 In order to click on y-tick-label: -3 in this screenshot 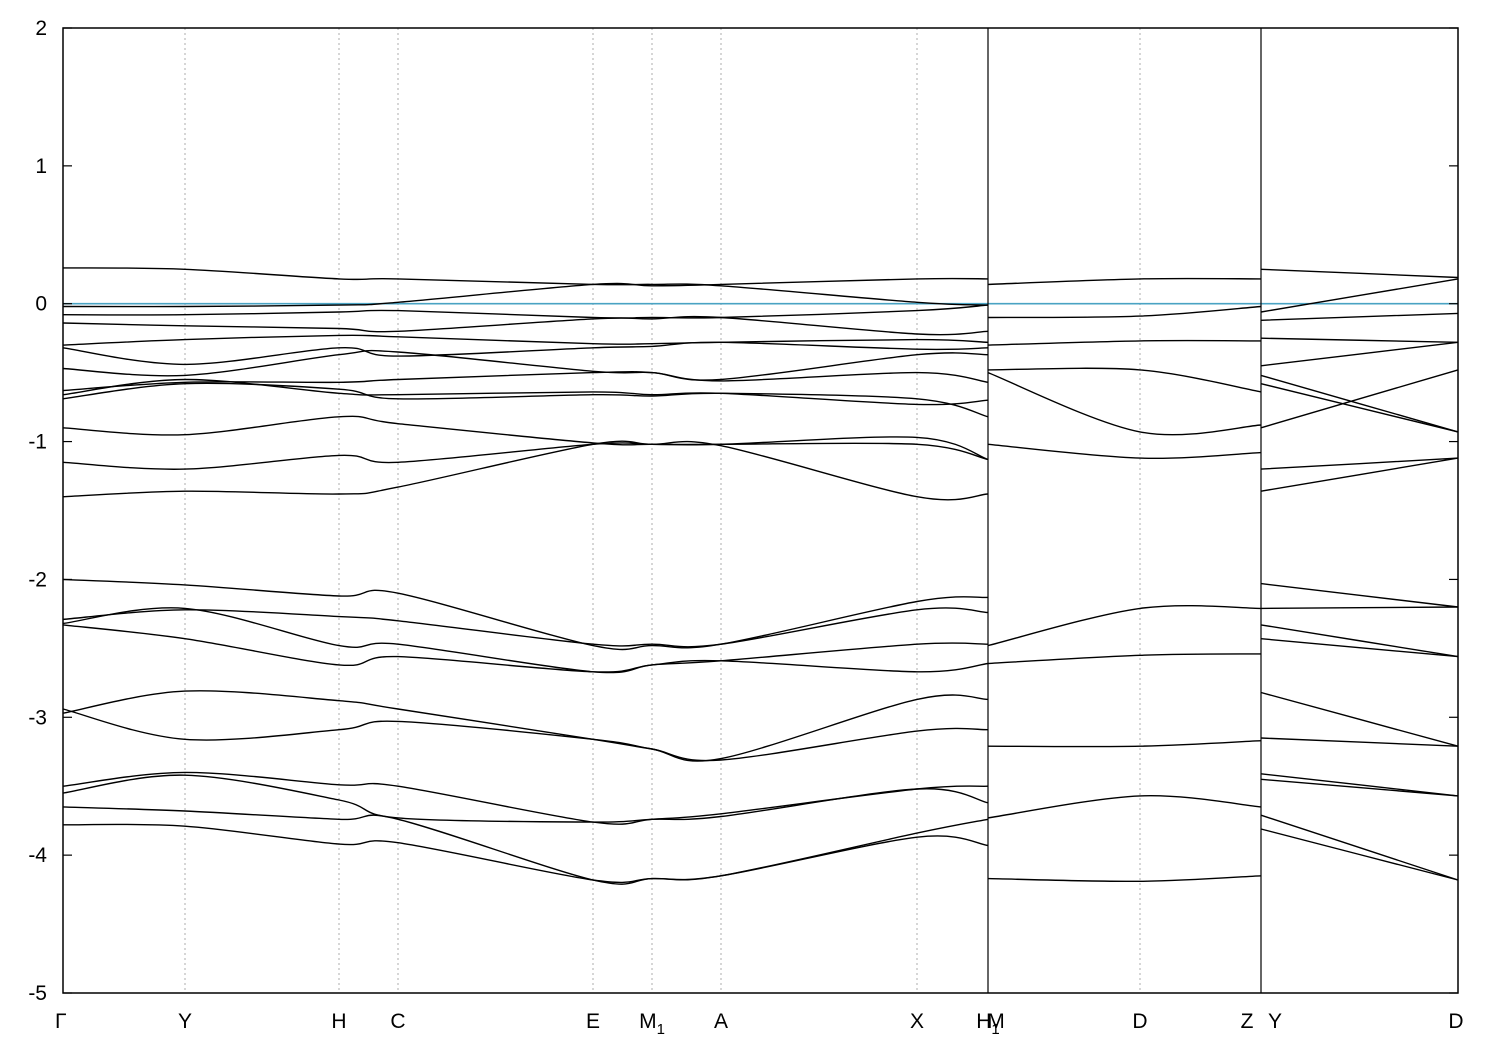, I will do `click(37, 717)`.